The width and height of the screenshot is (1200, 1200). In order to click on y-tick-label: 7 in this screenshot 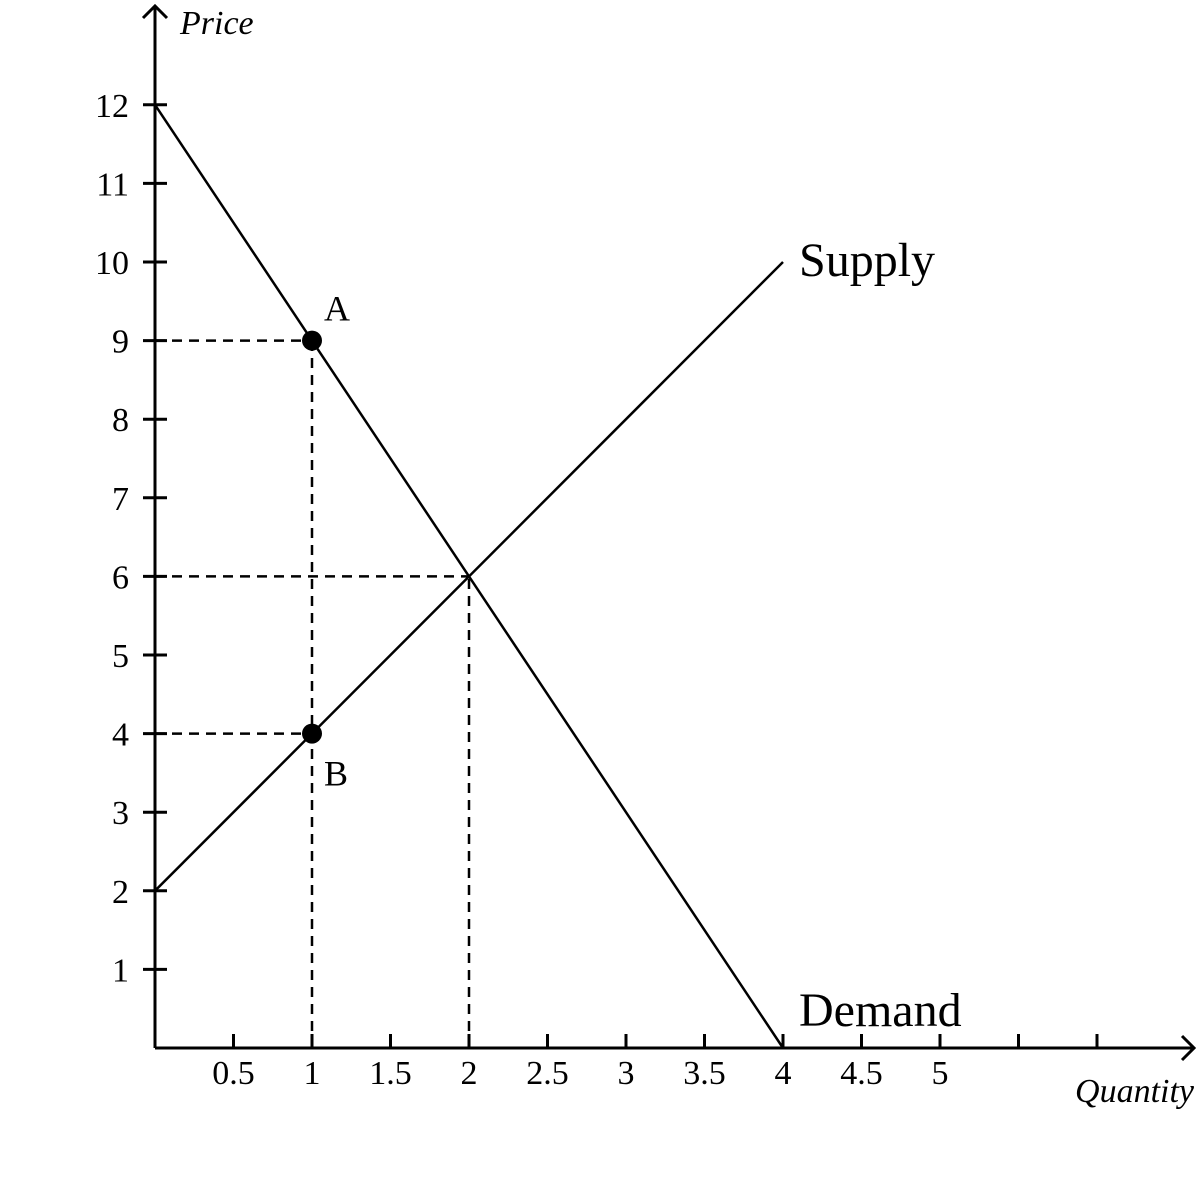, I will do `click(120, 499)`.